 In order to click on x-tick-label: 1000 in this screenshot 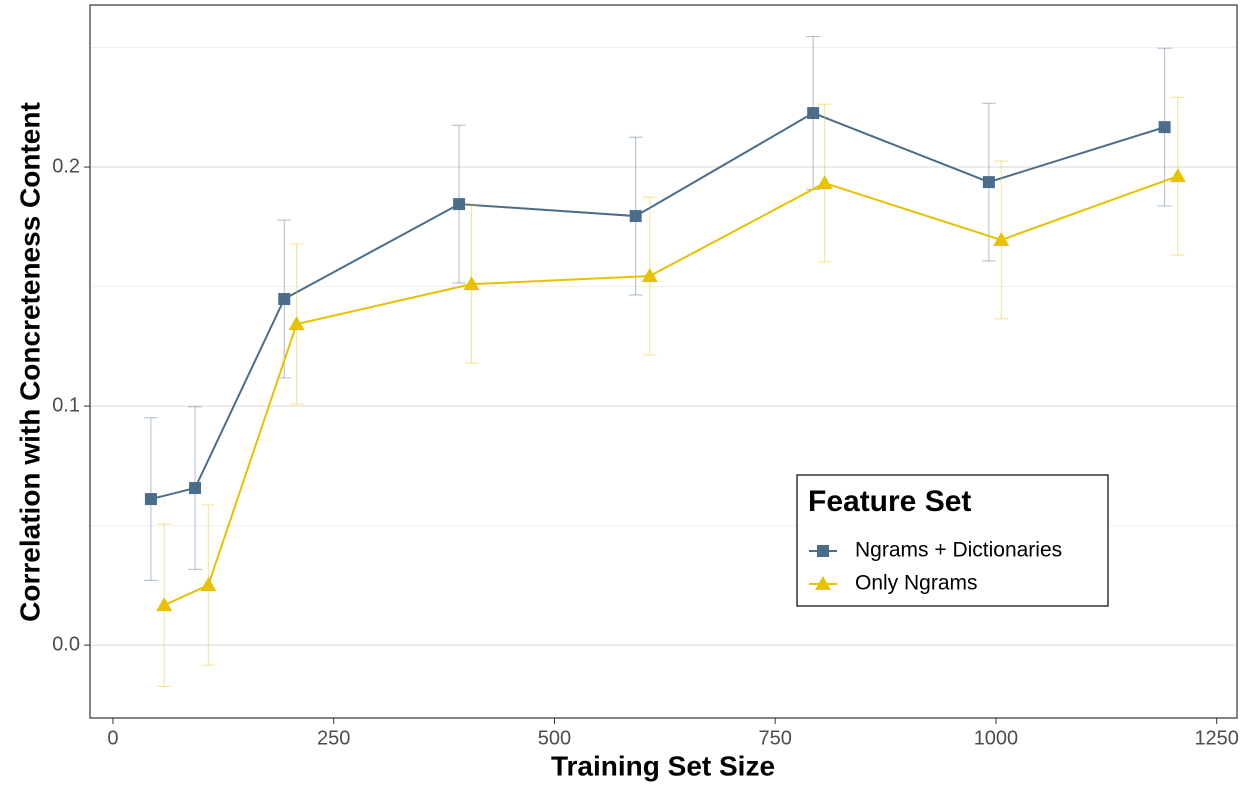, I will do `click(996, 738)`.